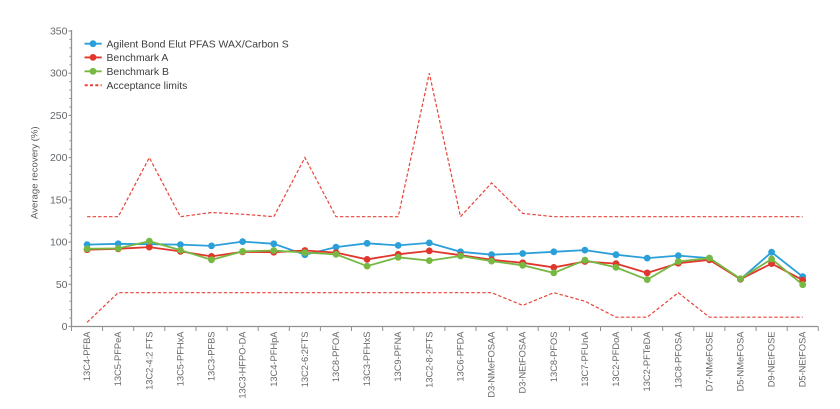 Image resolution: width=840 pixels, height=409 pixels. What do you see at coordinates (59, 243) in the screenshot?
I see `svg-text: 100` at bounding box center [59, 243].